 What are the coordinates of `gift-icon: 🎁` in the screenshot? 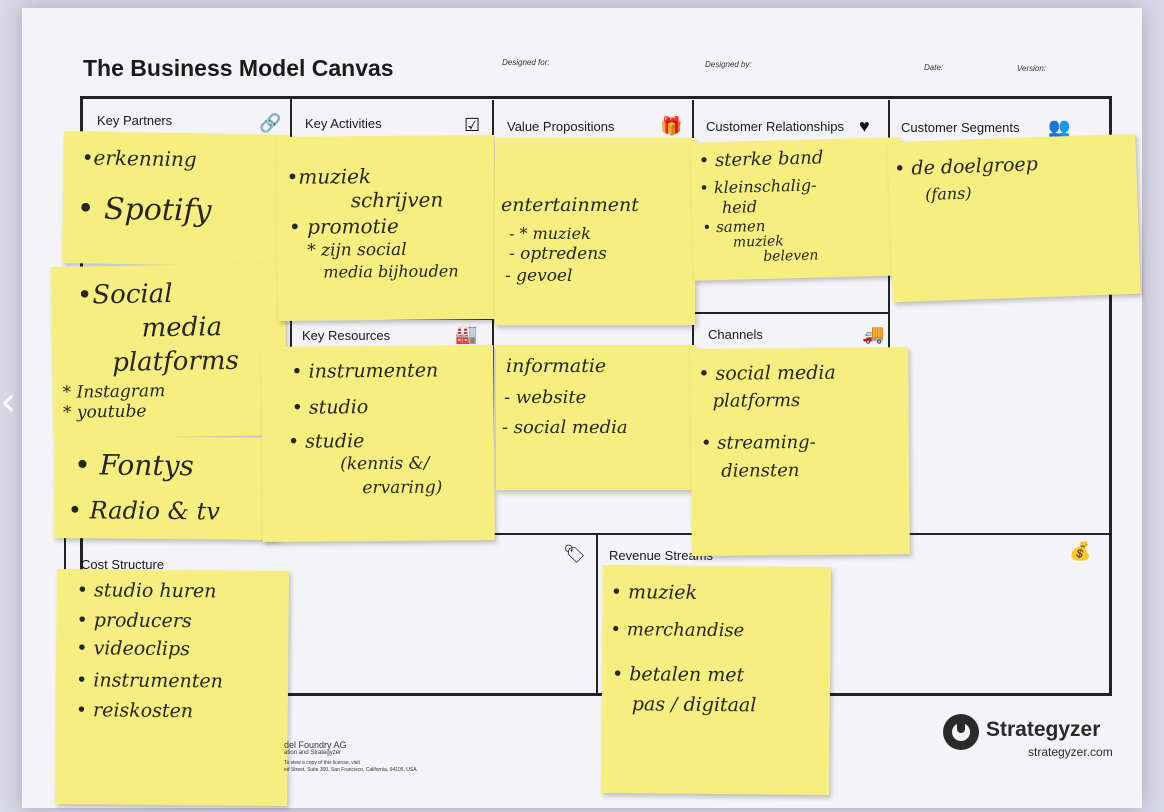 It's located at (671, 126).